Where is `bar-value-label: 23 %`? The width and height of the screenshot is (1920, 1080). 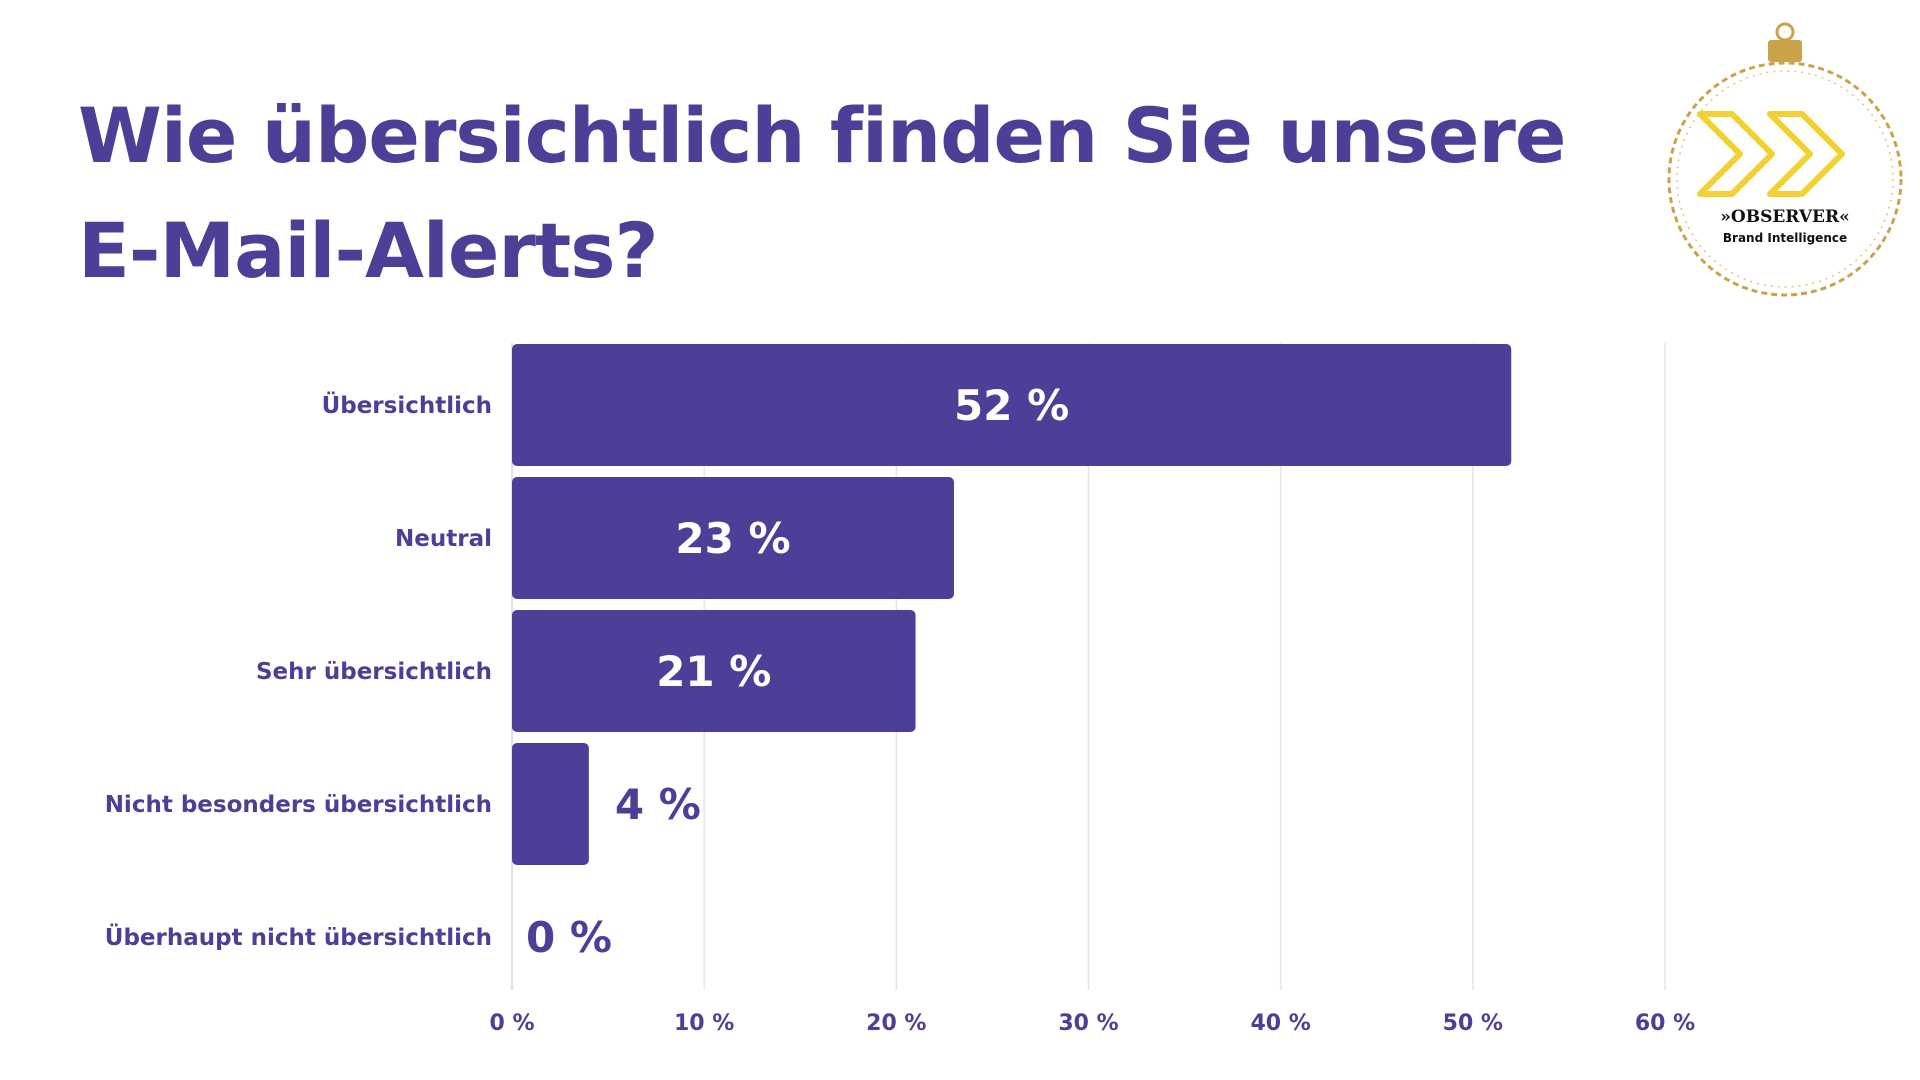
bar-value-label: 23 % is located at coordinates (732, 538).